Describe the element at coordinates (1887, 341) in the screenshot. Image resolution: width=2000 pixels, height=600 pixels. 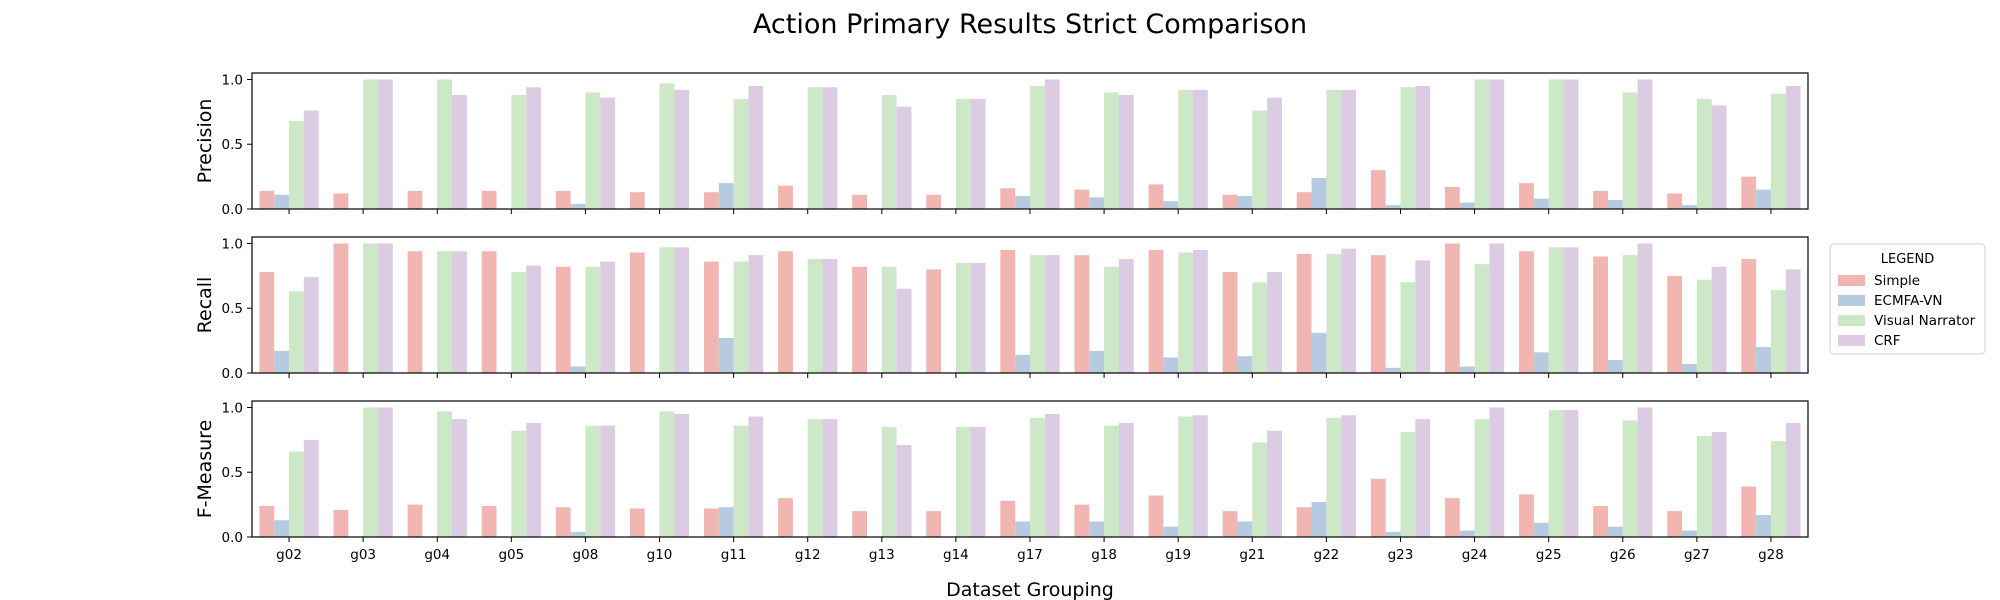
I see `legend-label-crf: CRF` at that location.